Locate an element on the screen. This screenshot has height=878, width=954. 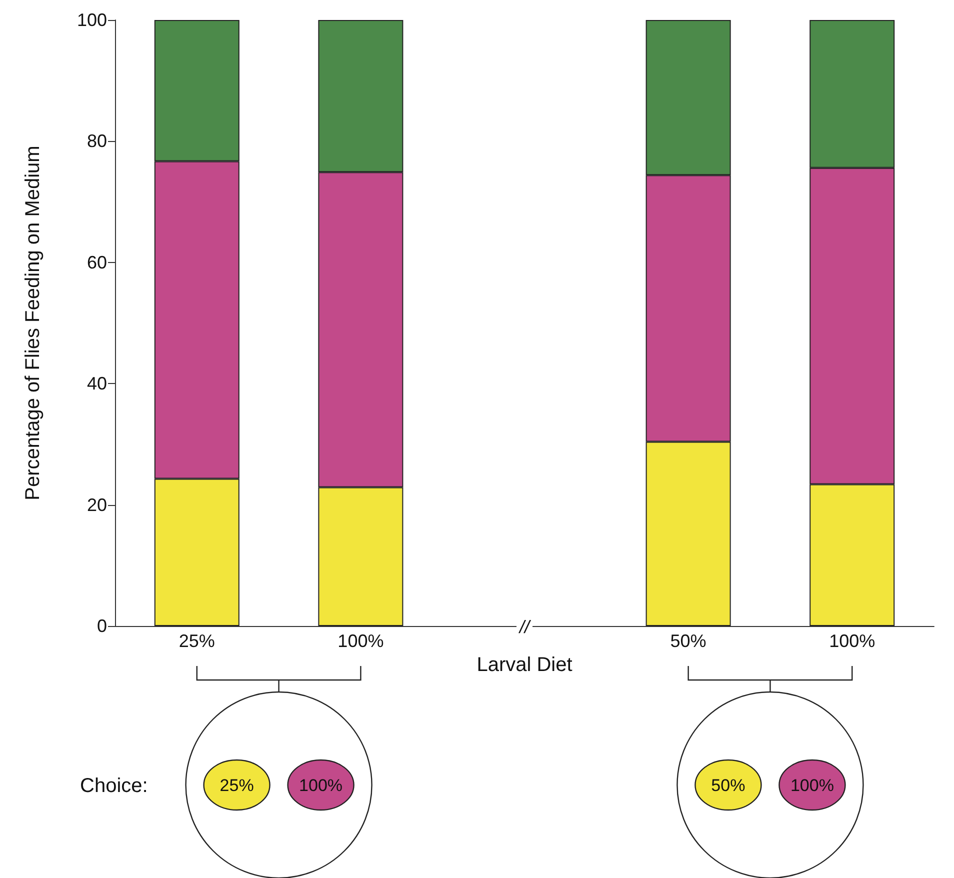
x-tick-label: 50% is located at coordinates (688, 641).